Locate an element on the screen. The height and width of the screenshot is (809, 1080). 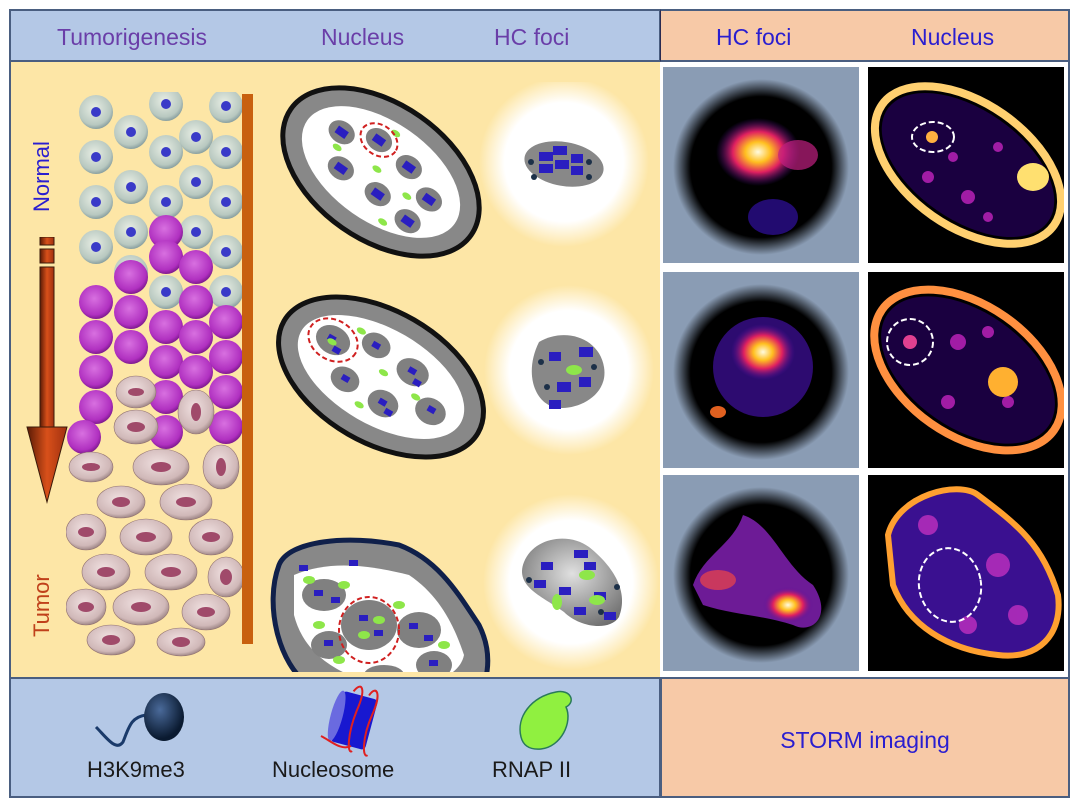
storm-hc-focus-row2 is located at coordinates (761, 370).